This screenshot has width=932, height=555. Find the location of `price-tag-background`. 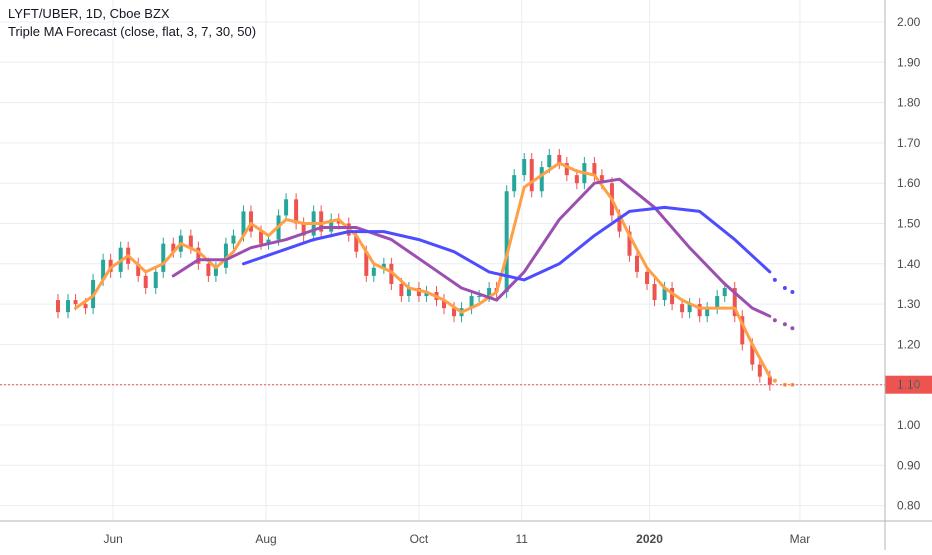

price-tag-background is located at coordinates (908, 384).